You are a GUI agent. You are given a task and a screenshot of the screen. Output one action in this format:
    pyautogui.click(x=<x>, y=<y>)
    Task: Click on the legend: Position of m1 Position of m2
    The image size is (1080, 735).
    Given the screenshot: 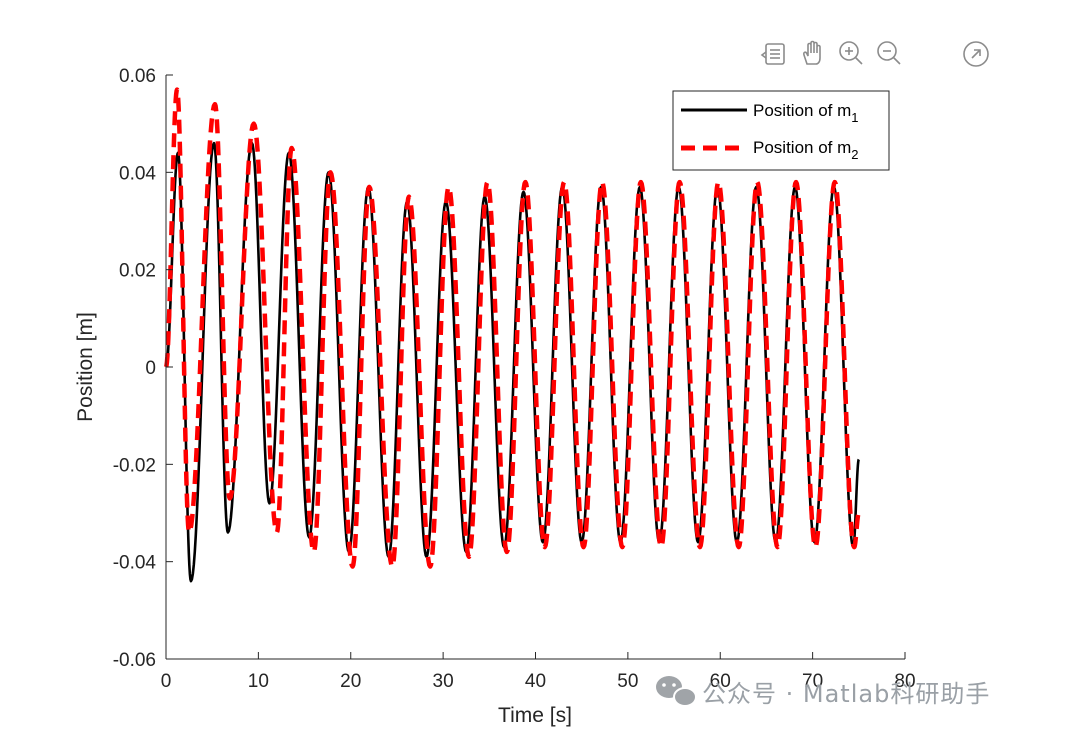 What is the action you would take?
    pyautogui.click(x=781, y=130)
    